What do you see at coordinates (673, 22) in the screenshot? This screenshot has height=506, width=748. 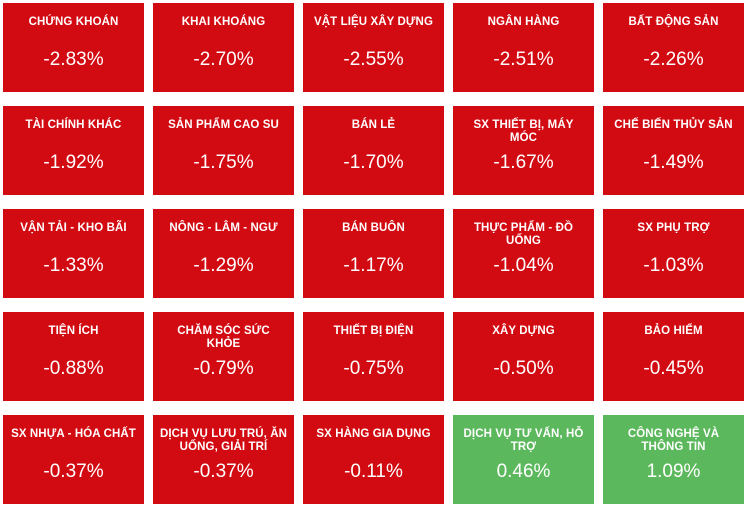 I see `sector-label: BẤT ĐỘNG SẢN` at bounding box center [673, 22].